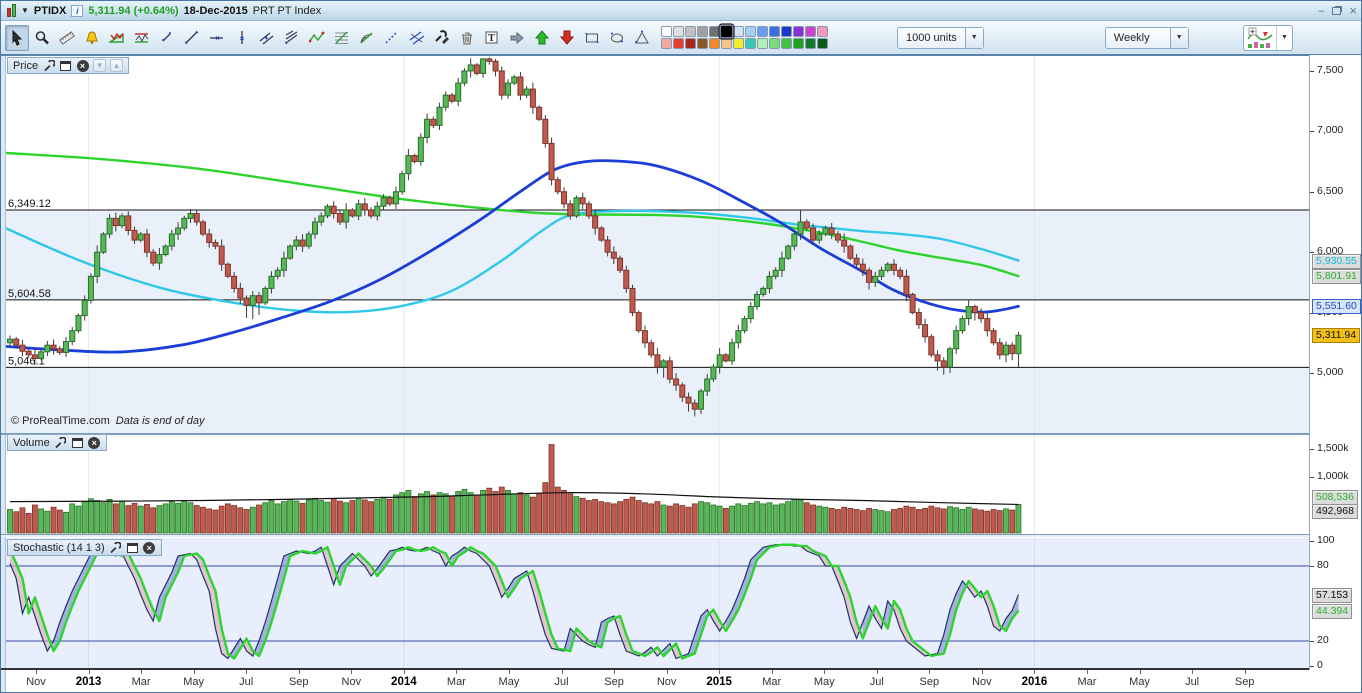  Describe the element at coordinates (67, 38) in the screenshot. I see `ruler-tool` at that location.